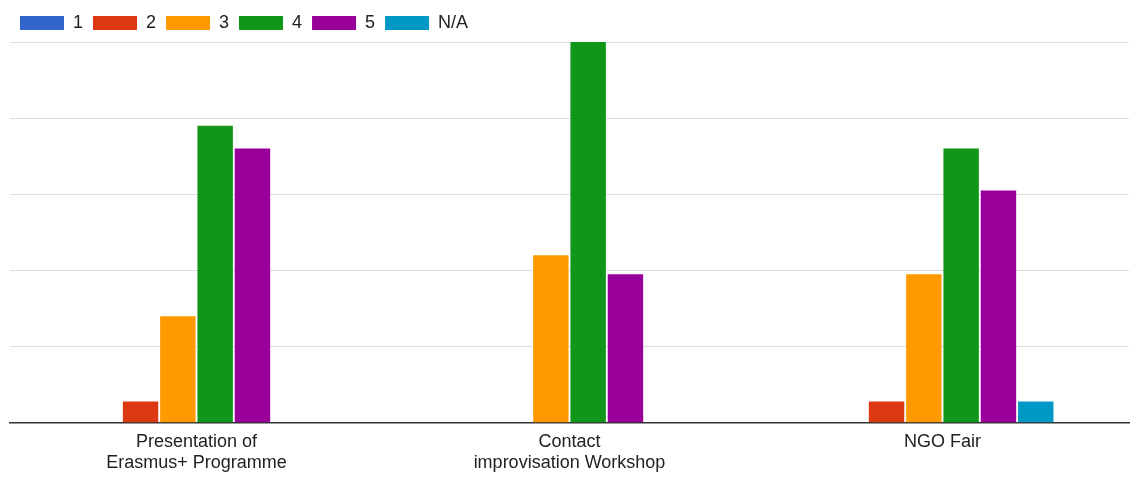 Image resolution: width=1139 pixels, height=486 pixels. Describe the element at coordinates (196, 451) in the screenshot. I see `x-tick-label: Presentation of Erasmus+ Programme` at that location.